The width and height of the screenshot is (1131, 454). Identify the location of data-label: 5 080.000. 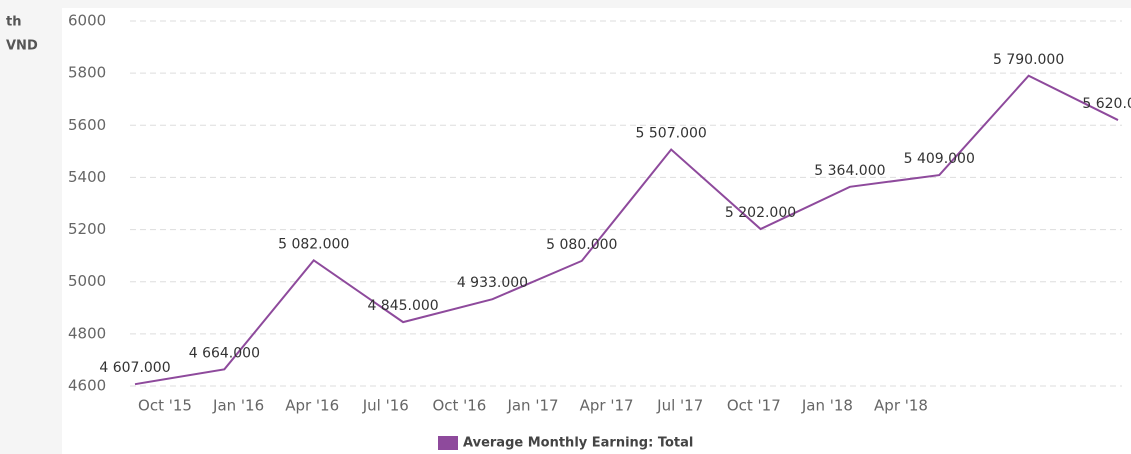
(581, 245).